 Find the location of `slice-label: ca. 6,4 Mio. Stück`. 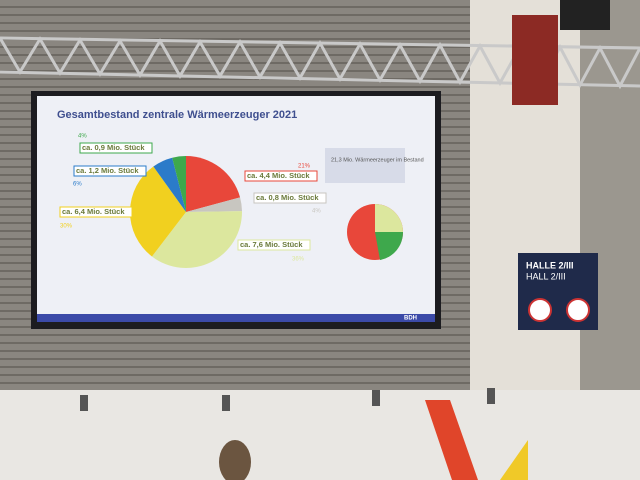

slice-label: ca. 6,4 Mio. Stück is located at coordinates (93, 211).